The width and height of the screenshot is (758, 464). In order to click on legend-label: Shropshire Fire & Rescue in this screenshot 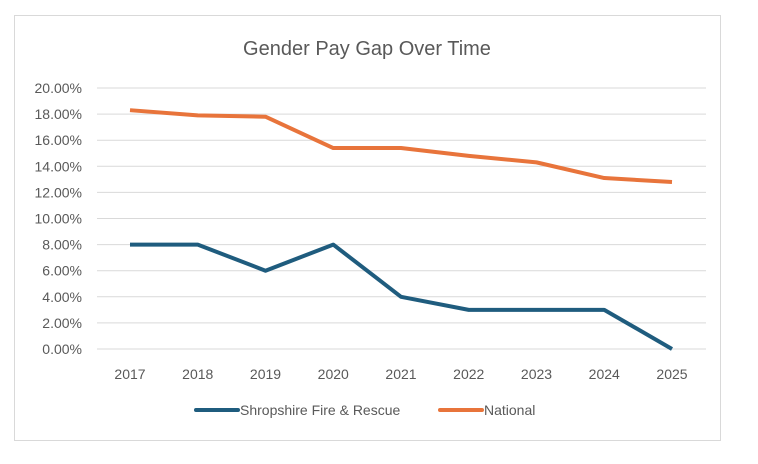, I will do `click(320, 410)`.